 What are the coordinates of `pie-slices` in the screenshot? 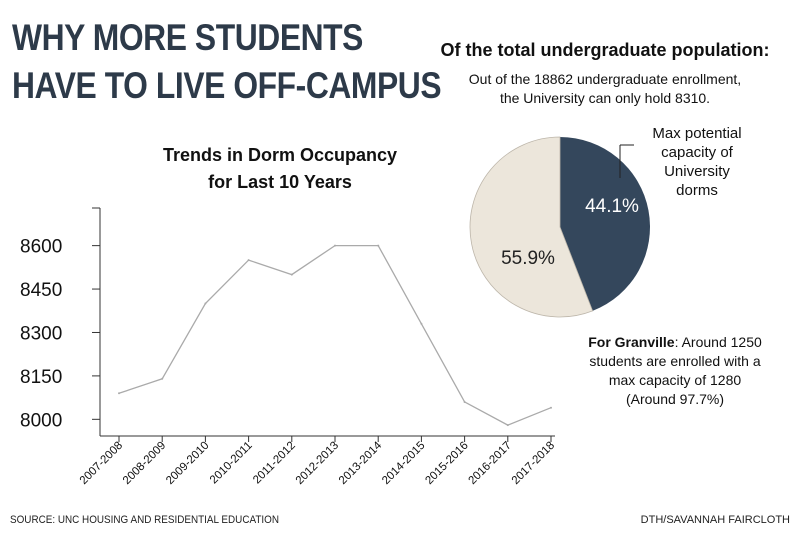 It's located at (560, 227).